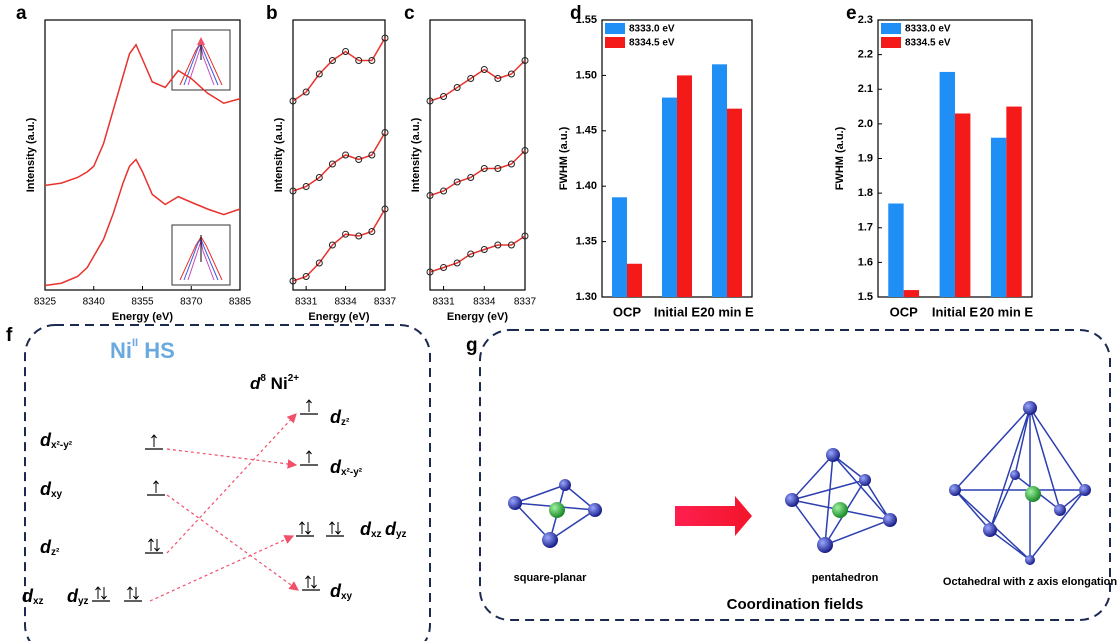  I want to click on panel-label: f, so click(9, 335).